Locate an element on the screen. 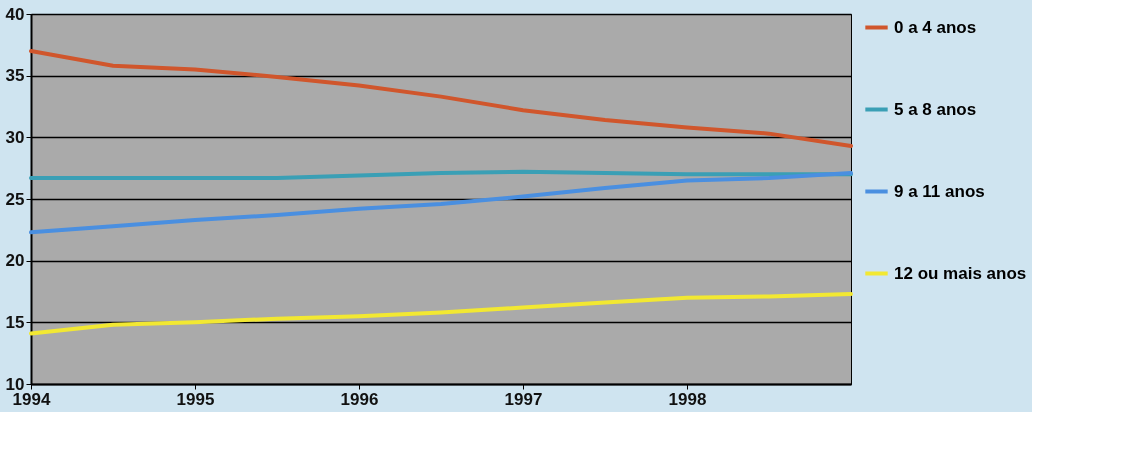  y-tick-label: 20 is located at coordinates (15, 261).